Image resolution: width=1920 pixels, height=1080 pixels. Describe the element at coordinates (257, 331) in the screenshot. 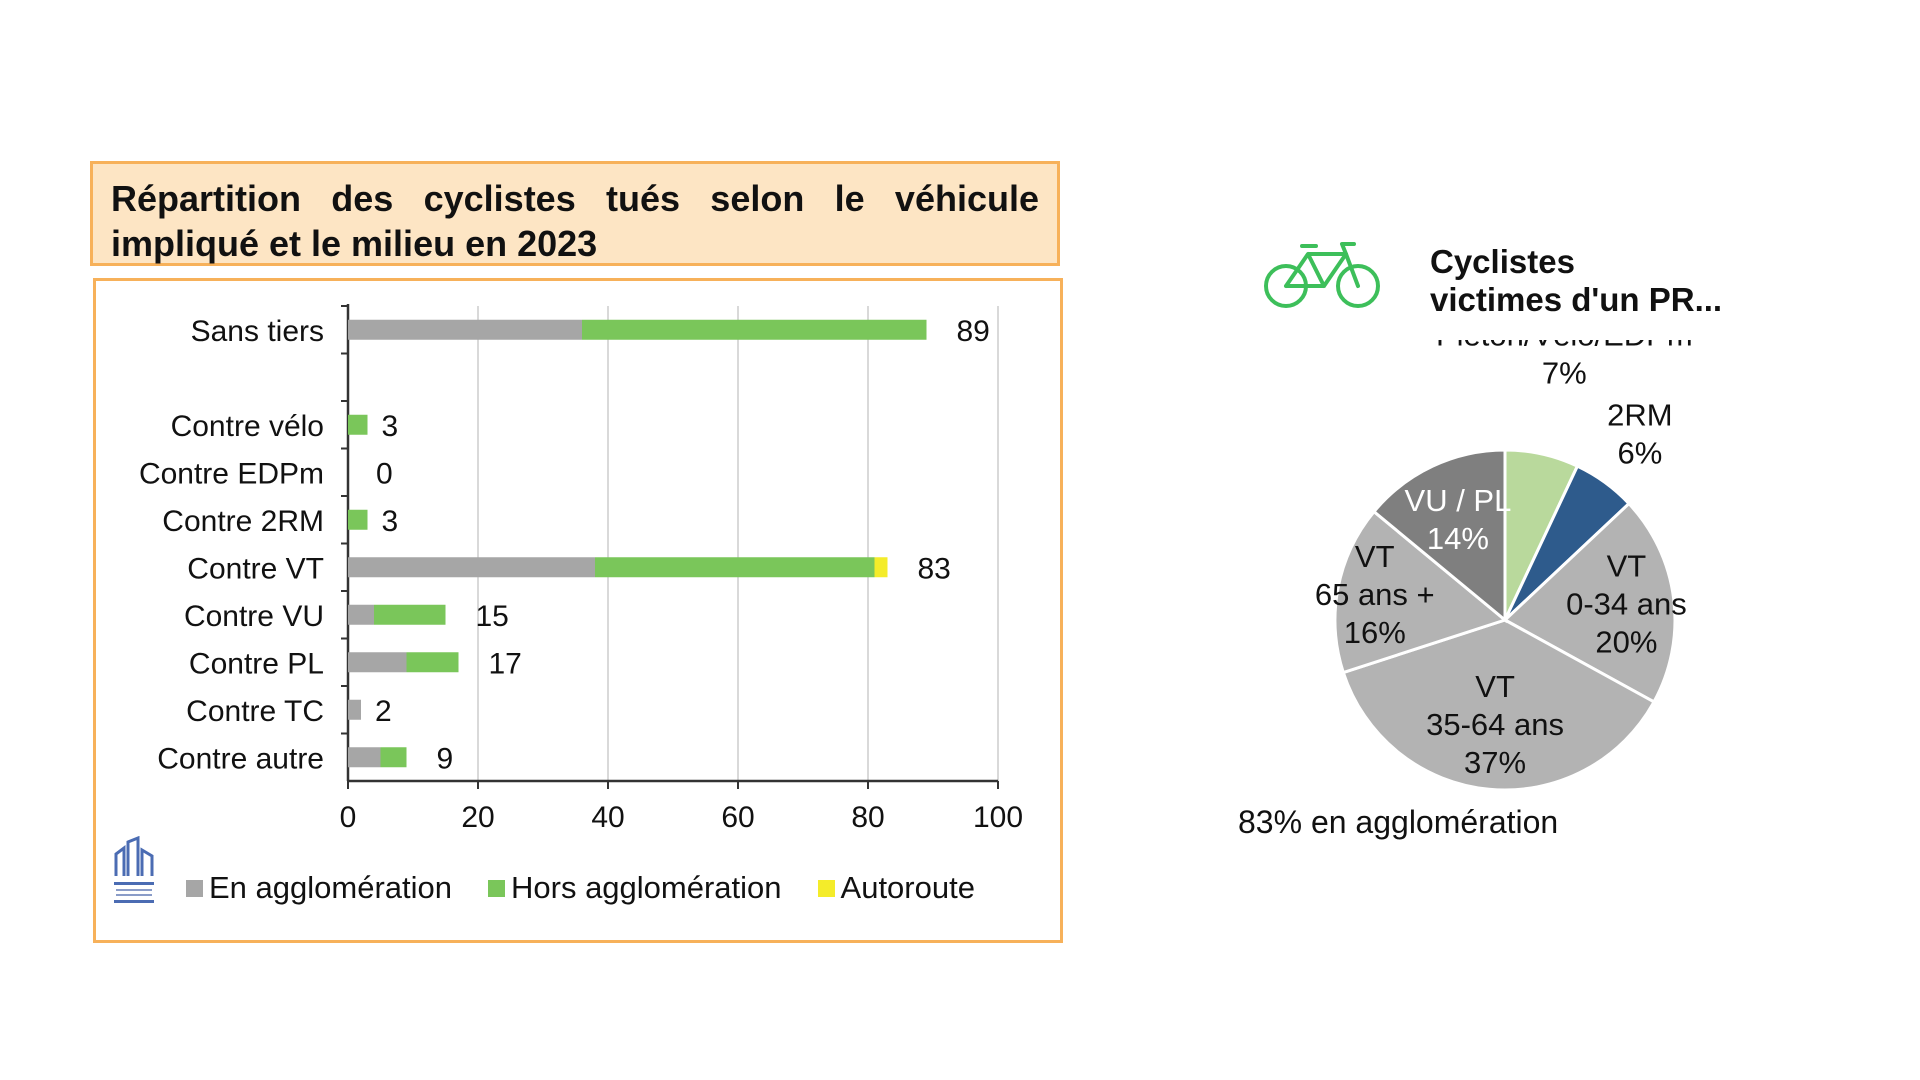

I see `category-label-sans-tiers: Sans tiers` at that location.